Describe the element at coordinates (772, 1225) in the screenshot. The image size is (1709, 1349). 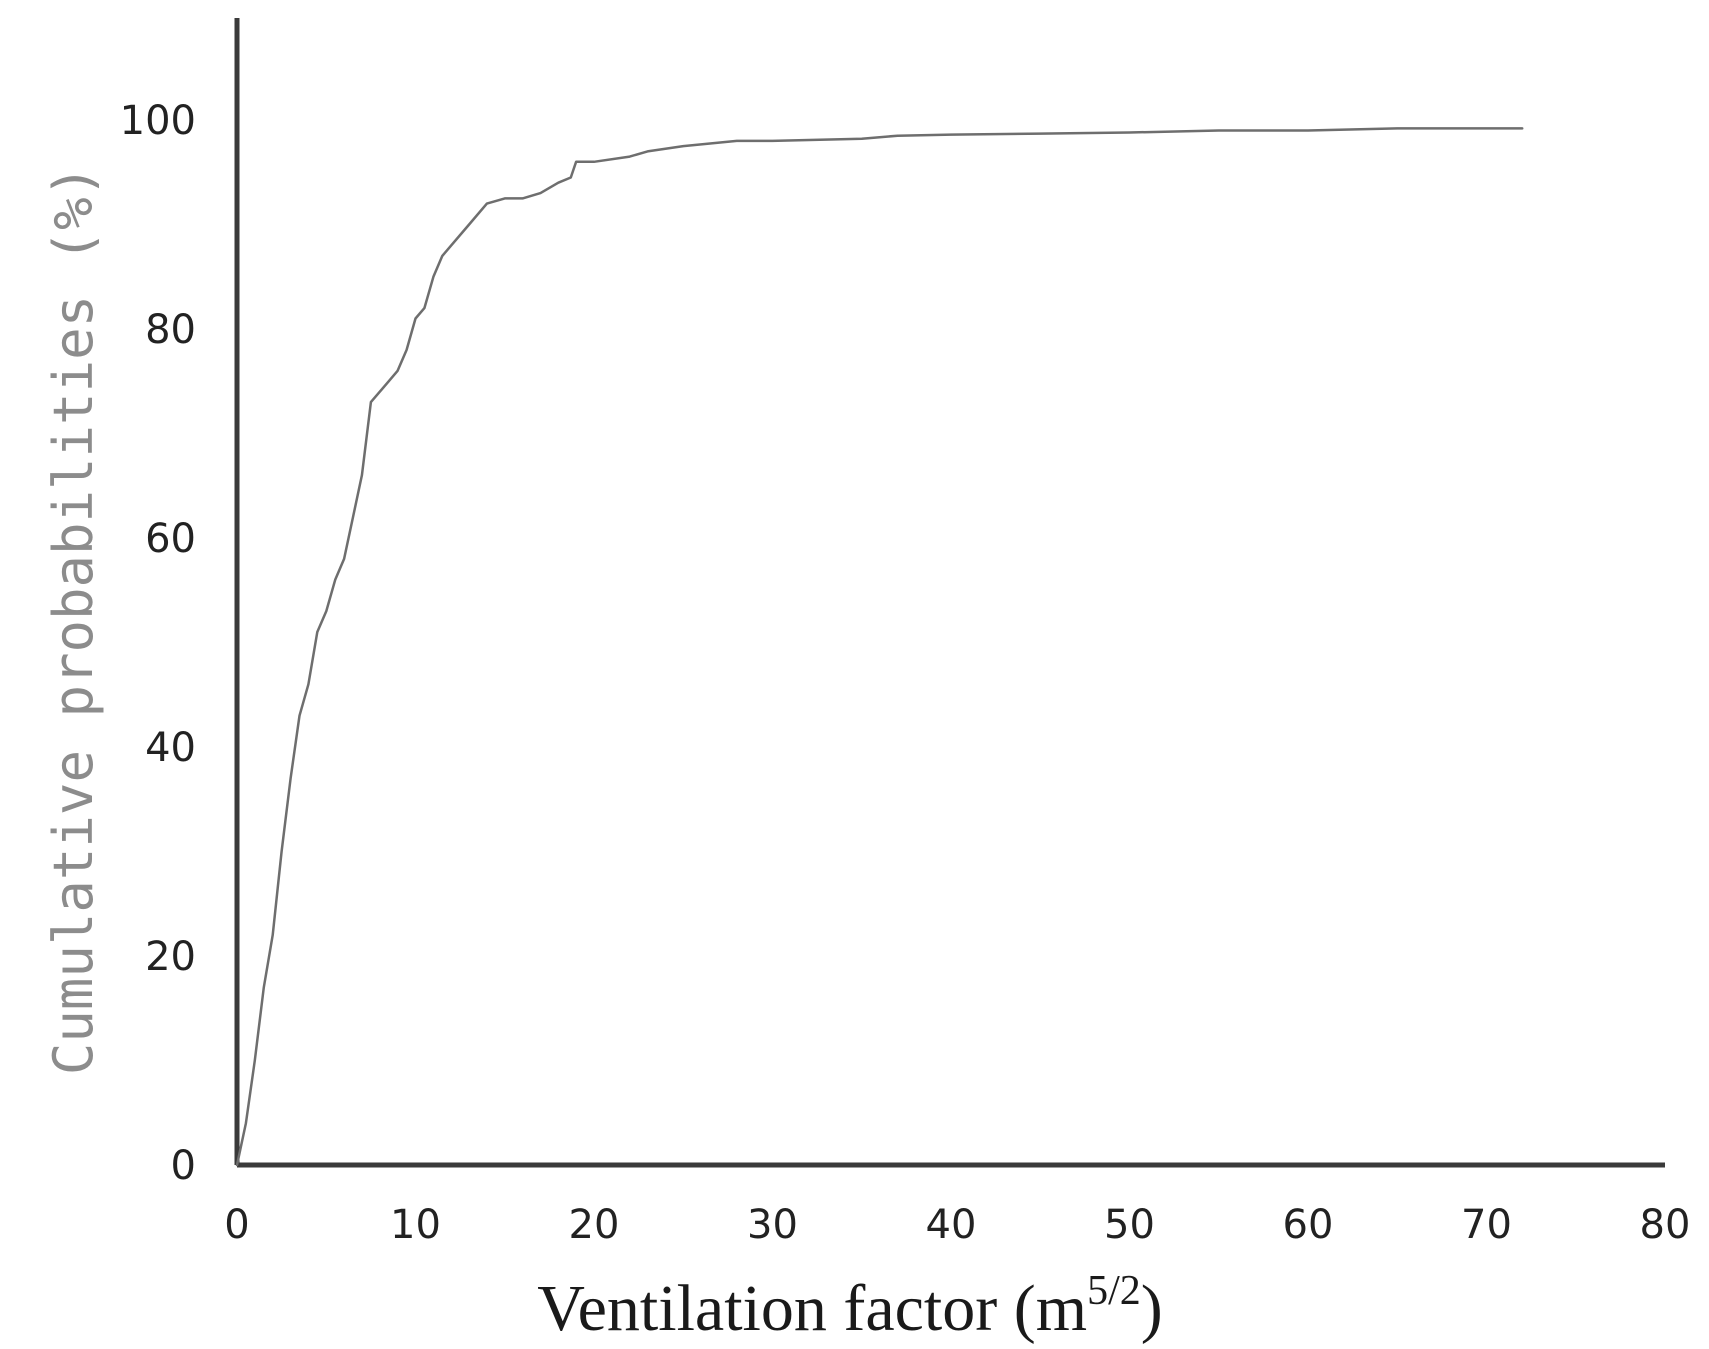
I see `x-tick-label: 30` at that location.